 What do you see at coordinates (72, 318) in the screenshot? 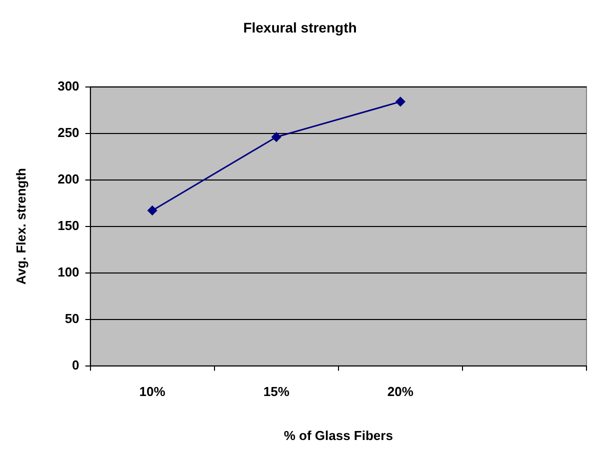
I see `y-tick-label: 50` at bounding box center [72, 318].